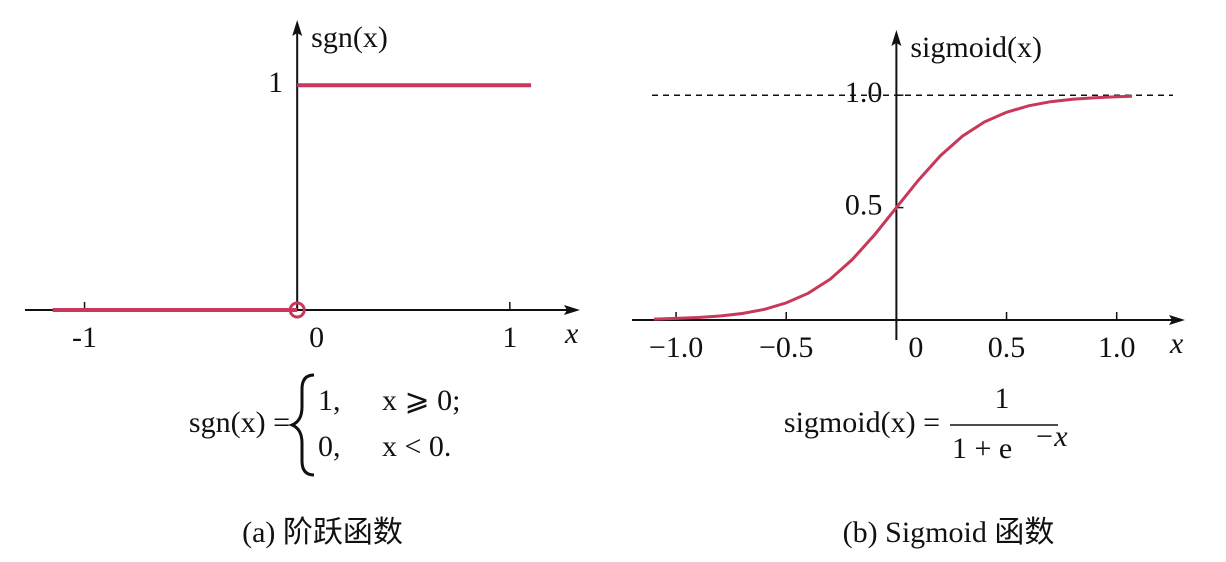 This screenshot has width=1226, height=562. I want to click on x-tick-label: −0.5, so click(786, 347).